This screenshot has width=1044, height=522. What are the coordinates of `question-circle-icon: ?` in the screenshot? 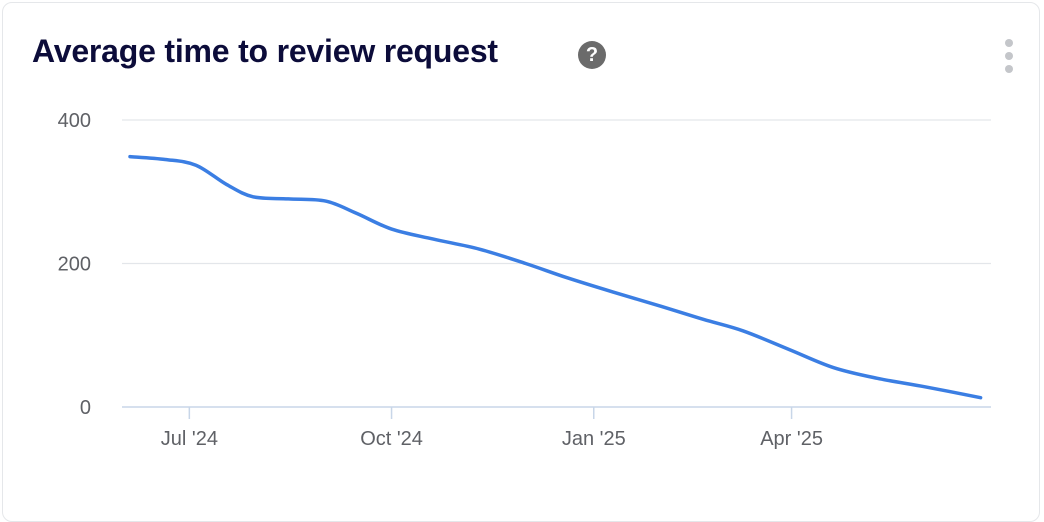 It's located at (592, 55).